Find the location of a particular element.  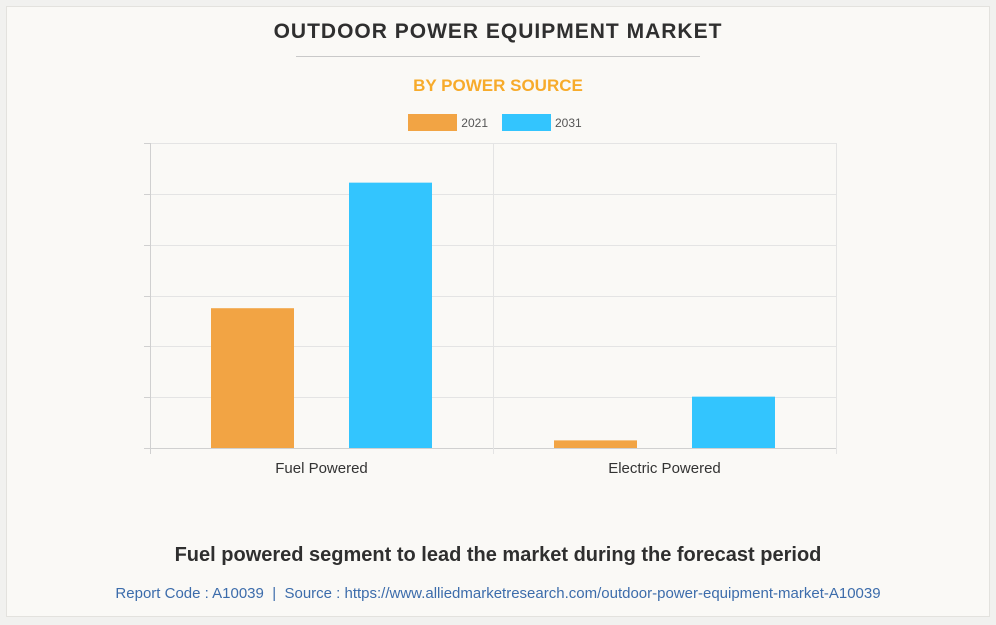

bar-2031-electric-powered is located at coordinates (733, 422).